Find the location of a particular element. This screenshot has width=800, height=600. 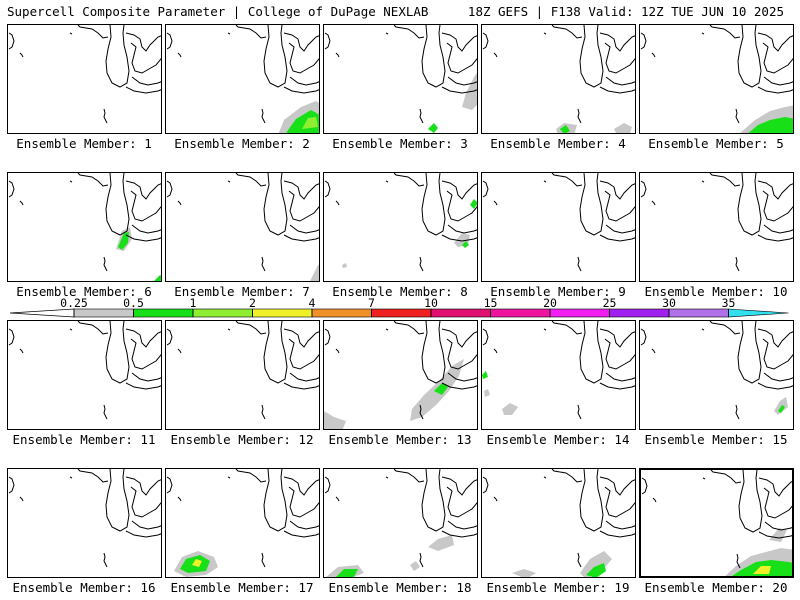

colorbar-level-label: 2 is located at coordinates (252, 303).